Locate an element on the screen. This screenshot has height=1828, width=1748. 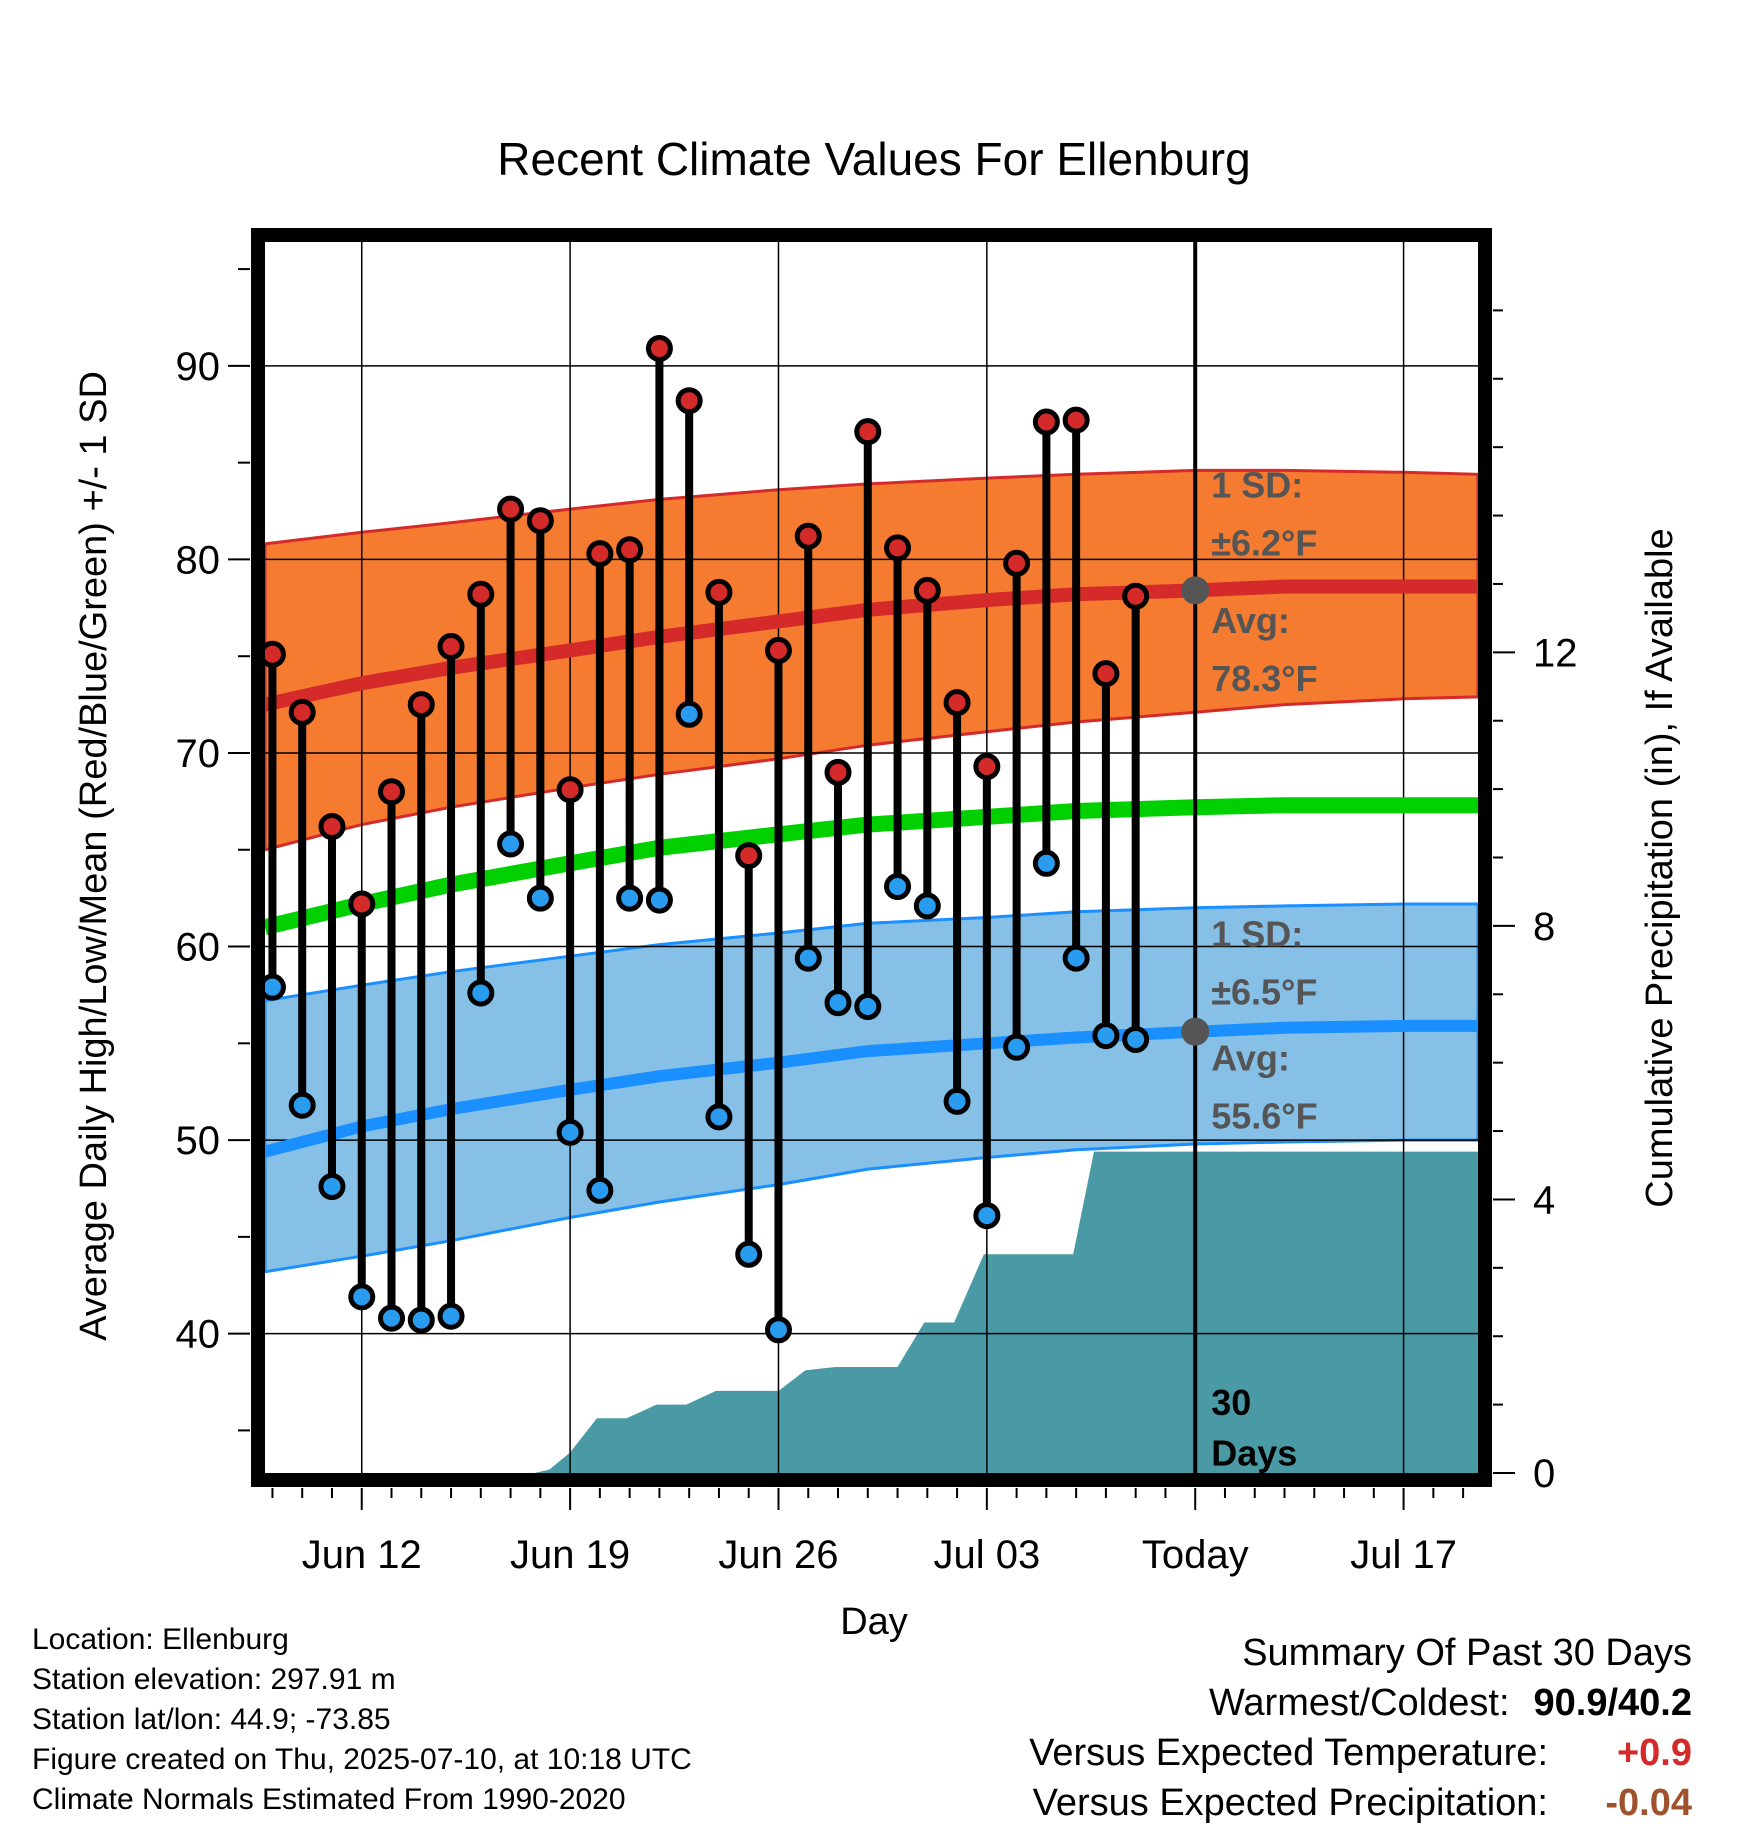
x-tick-label: Jul 17 is located at coordinates (1403, 1555).